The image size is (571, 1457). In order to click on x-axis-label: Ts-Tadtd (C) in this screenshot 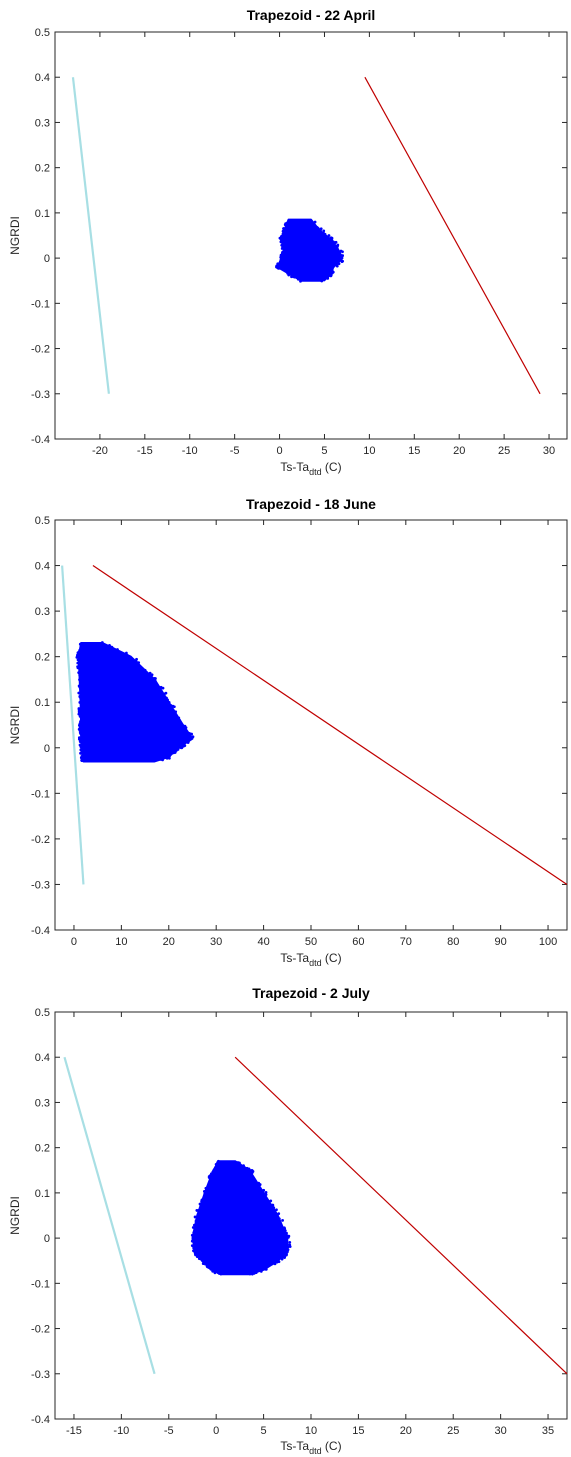, I will do `click(310, 468)`.